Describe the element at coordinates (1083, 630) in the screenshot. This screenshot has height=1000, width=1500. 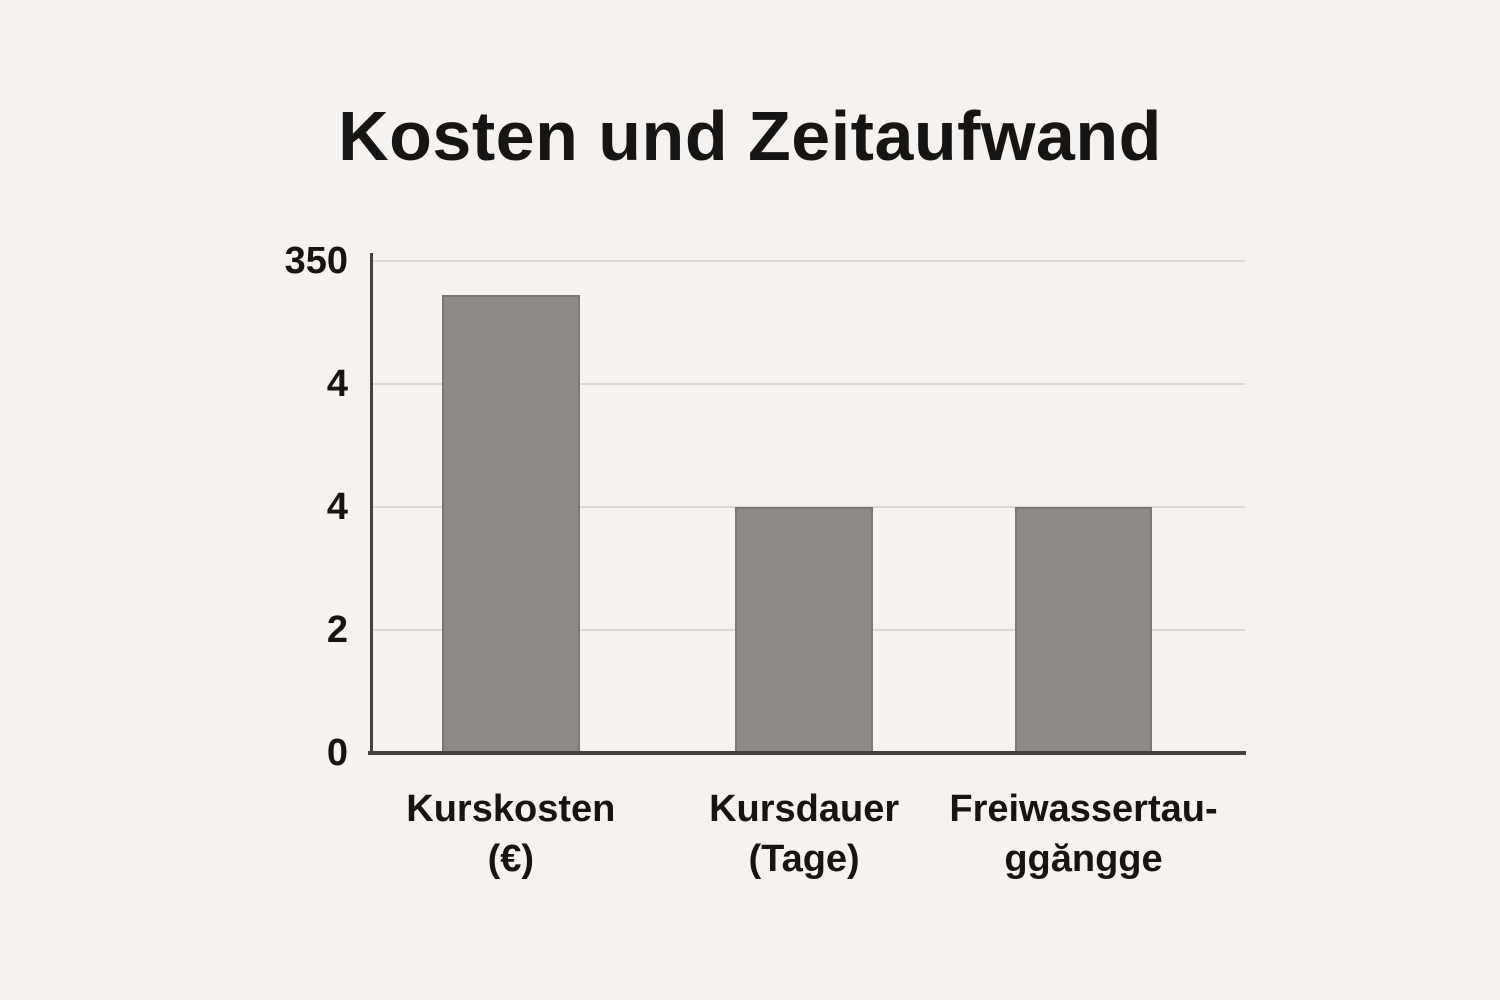
I see `bar-freiwassertauggaengge` at that location.